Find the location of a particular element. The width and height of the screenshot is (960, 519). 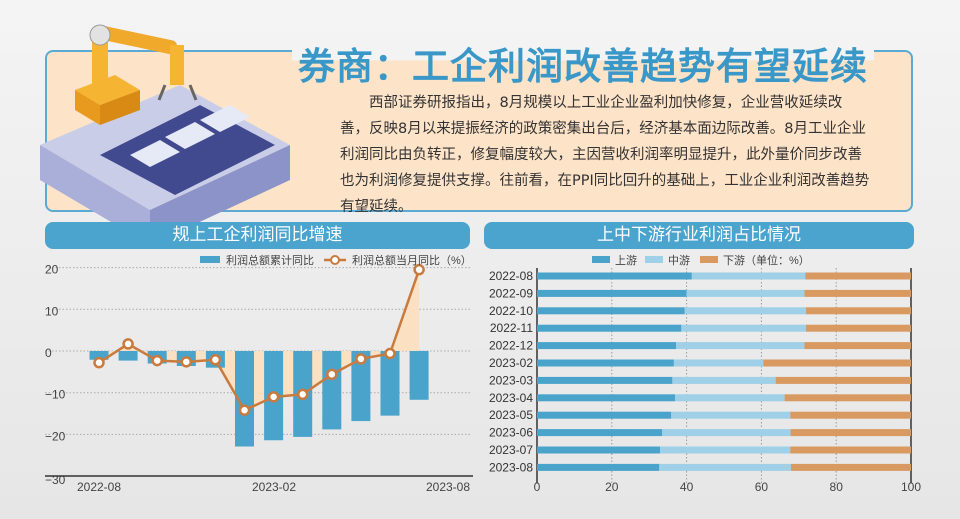

legend-label: 上游 is located at coordinates (626, 260).